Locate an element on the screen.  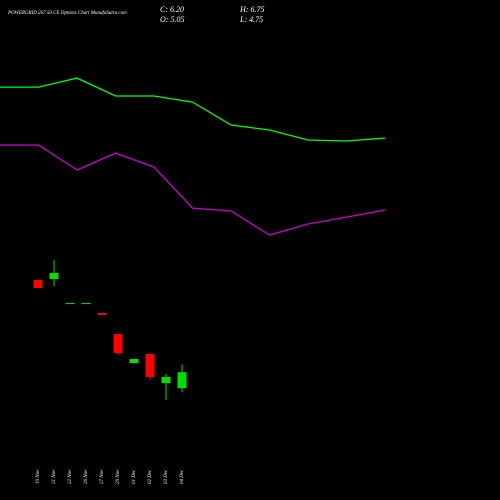
x-tick-label: 04 Dec is located at coordinates (182, 476).